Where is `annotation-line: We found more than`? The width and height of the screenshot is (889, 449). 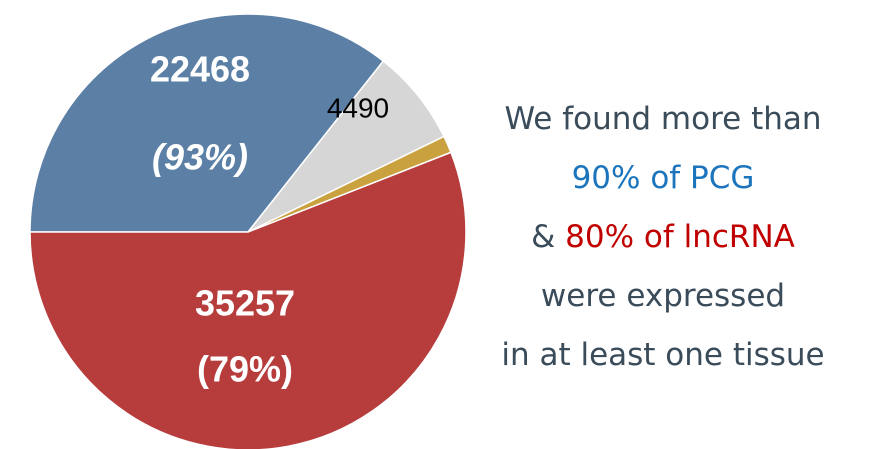
annotation-line: We found more than is located at coordinates (662, 119).